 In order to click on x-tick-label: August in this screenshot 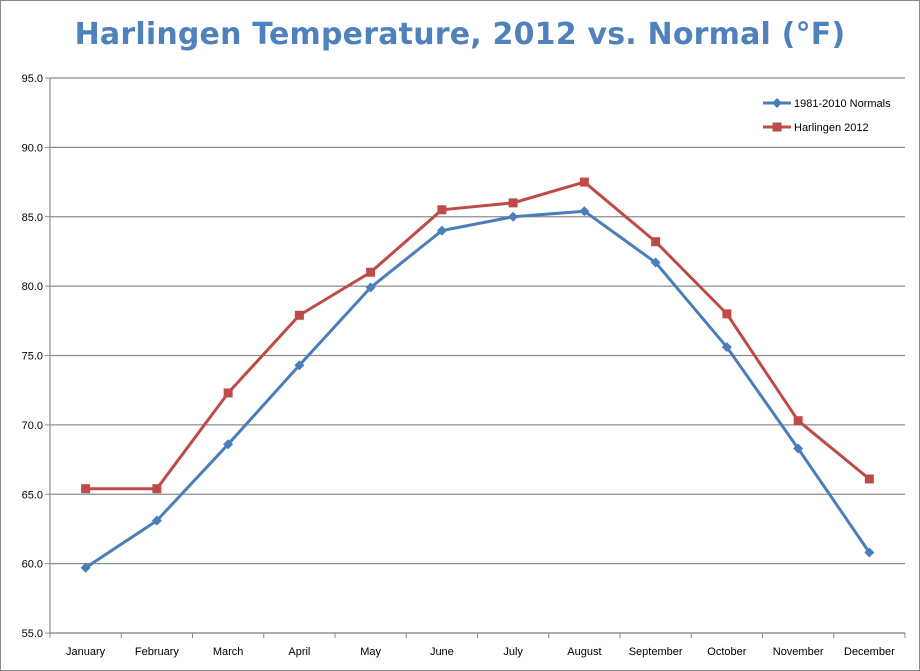, I will do `click(584, 652)`.